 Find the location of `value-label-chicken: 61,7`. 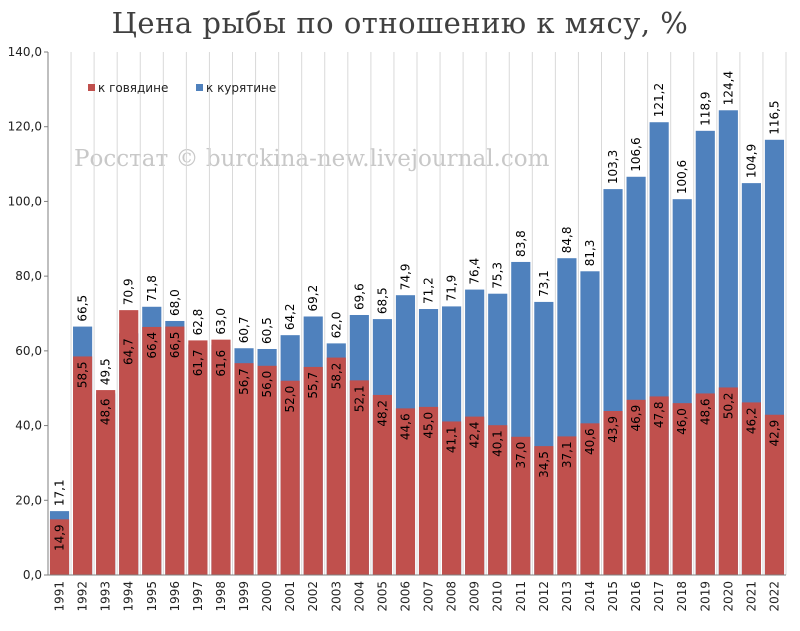

value-label-chicken: 61,7 is located at coordinates (198, 363).